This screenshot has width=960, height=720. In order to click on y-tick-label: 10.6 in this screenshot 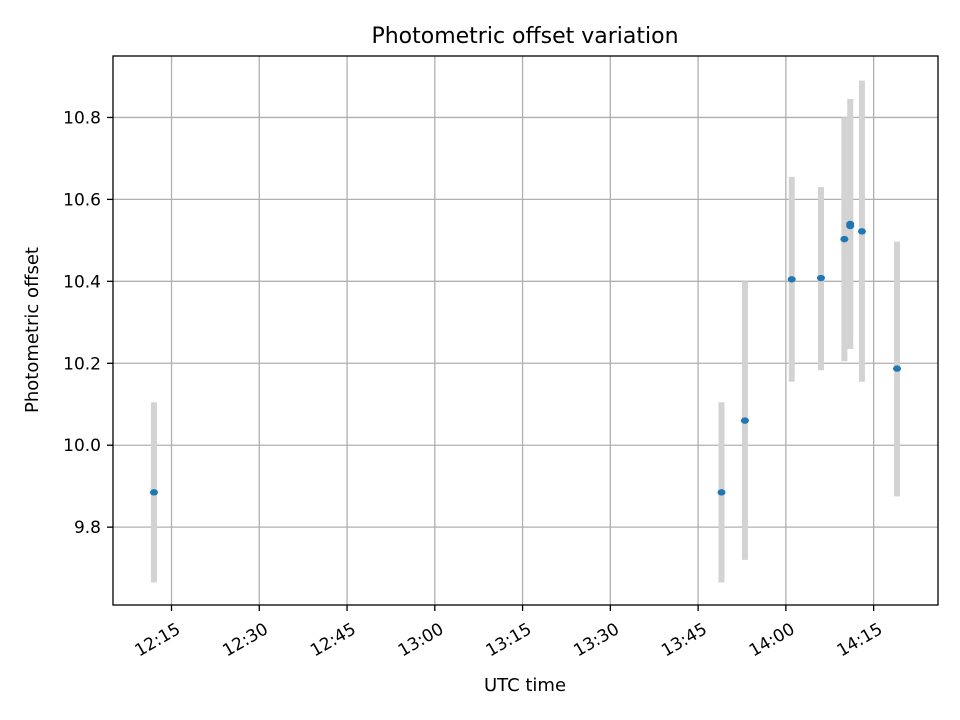, I will do `click(82, 200)`.